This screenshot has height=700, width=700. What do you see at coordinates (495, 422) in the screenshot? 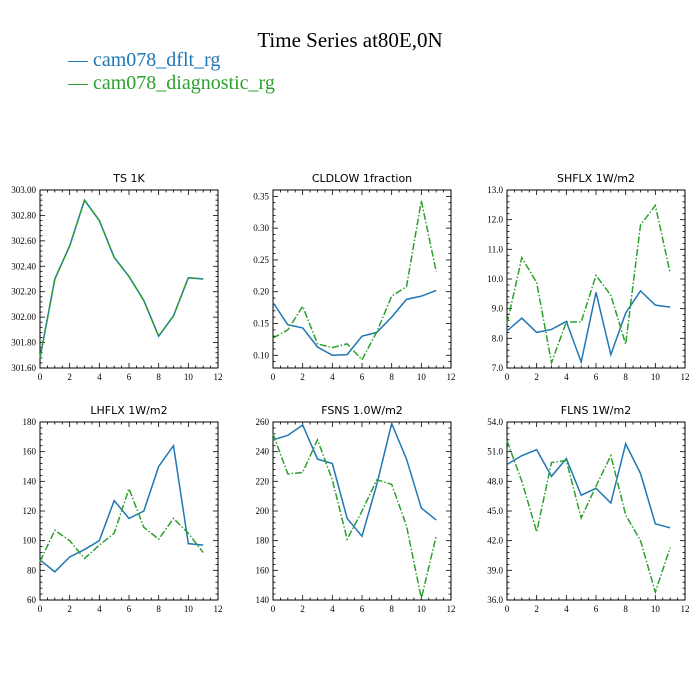
I see `y-tick-label: 54.0` at bounding box center [495, 422].